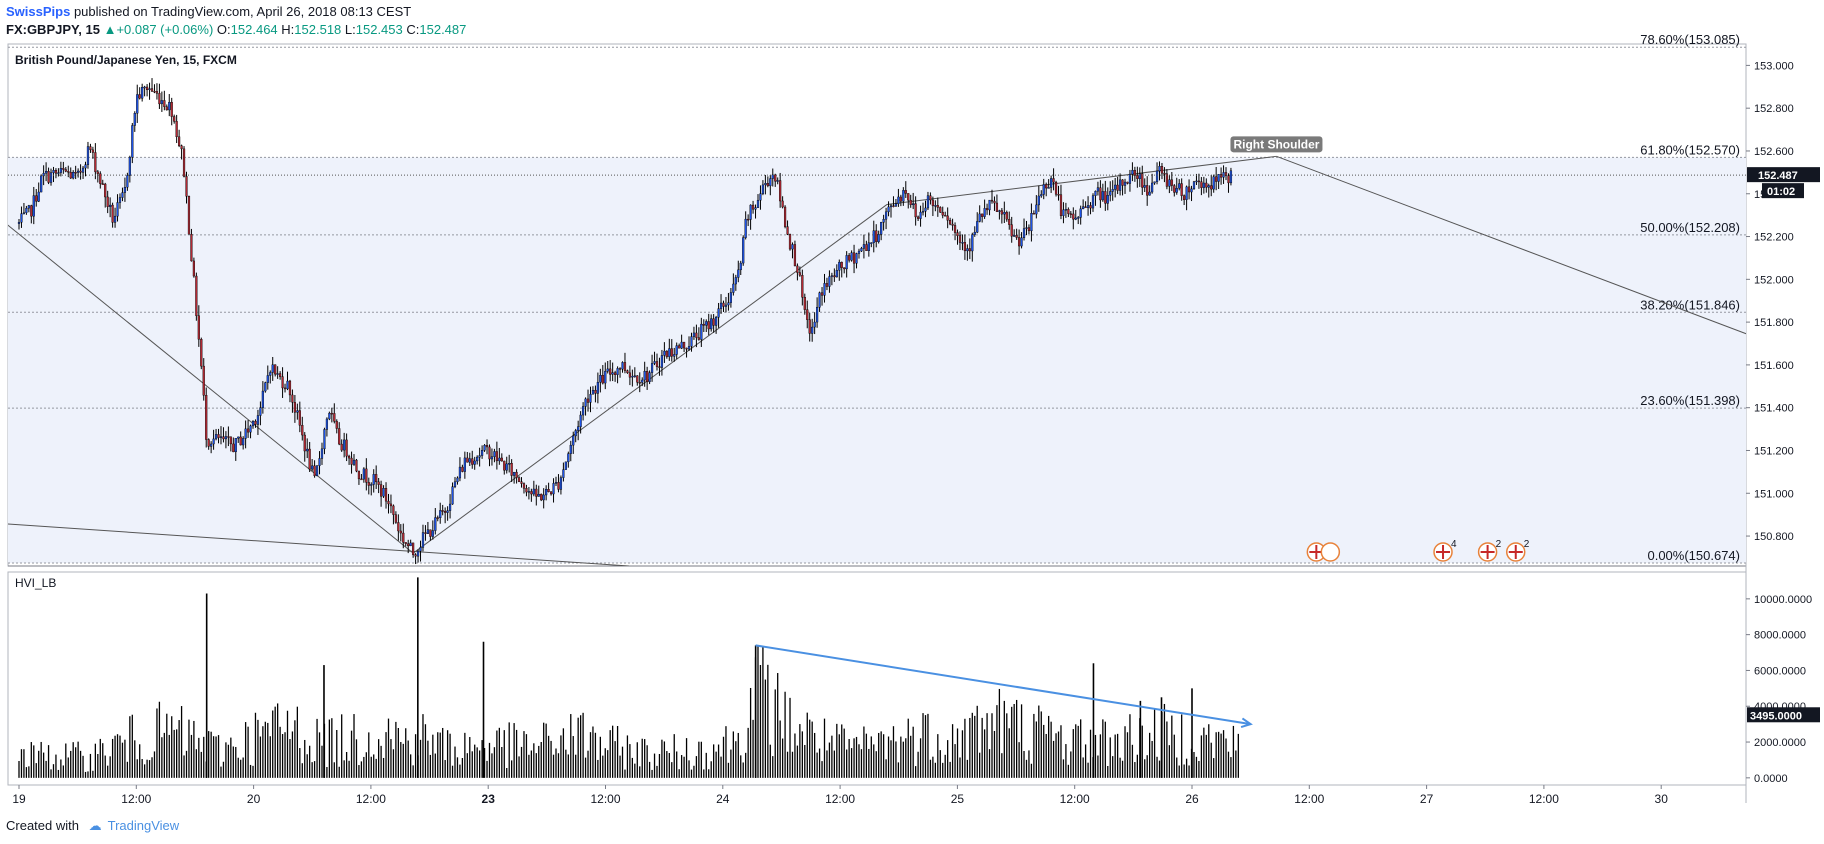 Image resolution: width=1824 pixels, height=844 pixels. What do you see at coordinates (371, 799) in the screenshot?
I see `time-axis-label: 12:00` at bounding box center [371, 799].